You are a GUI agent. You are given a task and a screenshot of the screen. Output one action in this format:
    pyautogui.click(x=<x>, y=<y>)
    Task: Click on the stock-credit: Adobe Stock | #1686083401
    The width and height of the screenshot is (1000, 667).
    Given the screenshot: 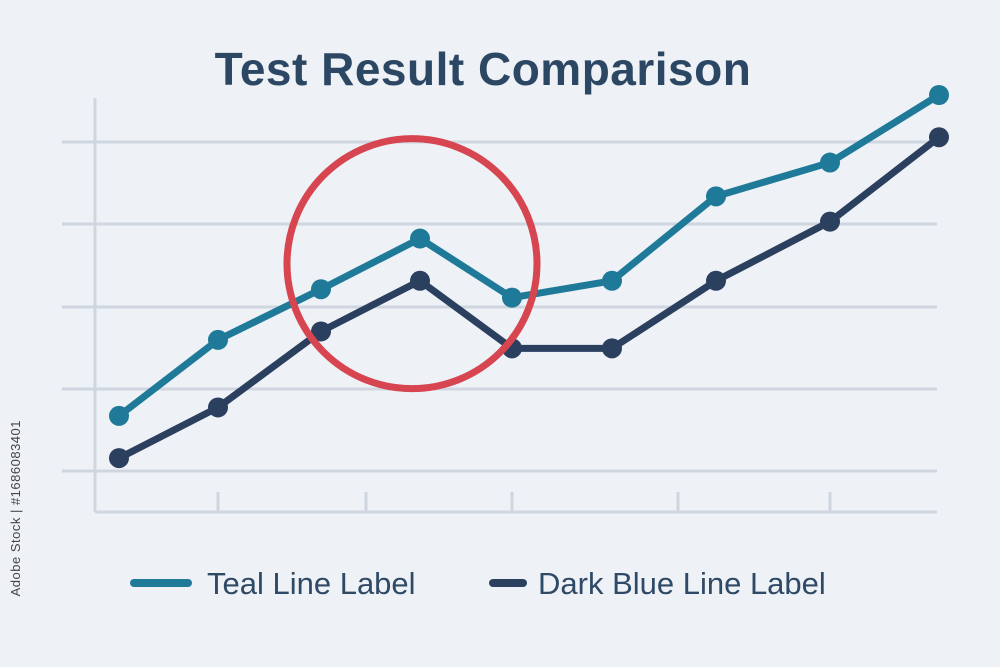 What is the action you would take?
    pyautogui.click(x=15, y=508)
    